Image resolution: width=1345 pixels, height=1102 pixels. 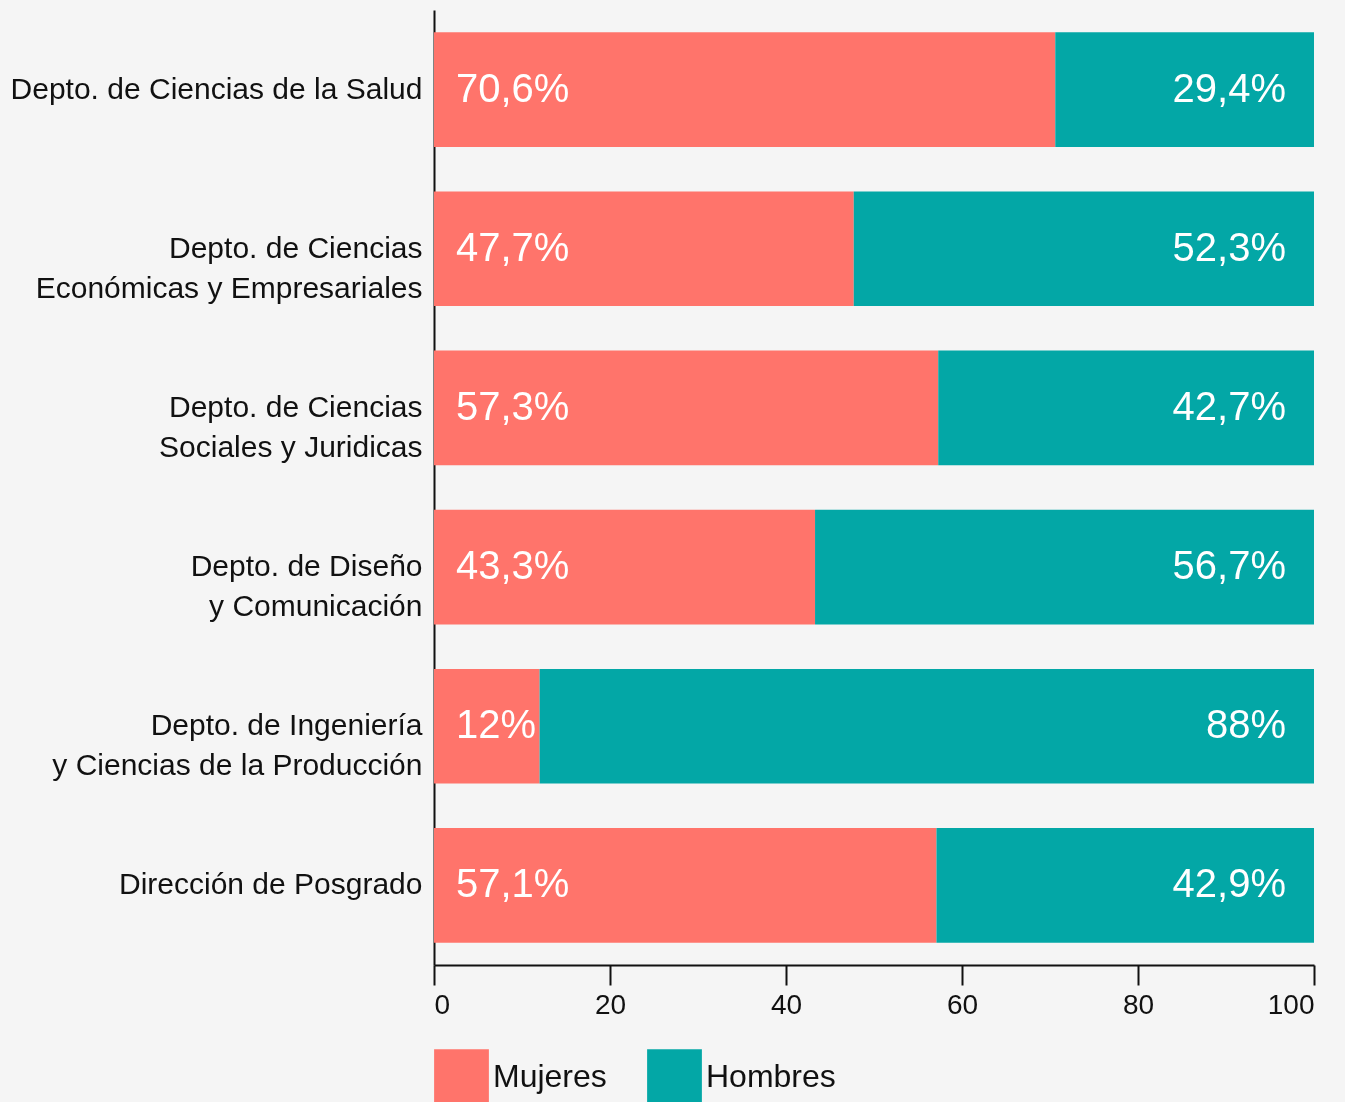 I want to click on x-tick-label: 0, so click(x=442, y=1004).